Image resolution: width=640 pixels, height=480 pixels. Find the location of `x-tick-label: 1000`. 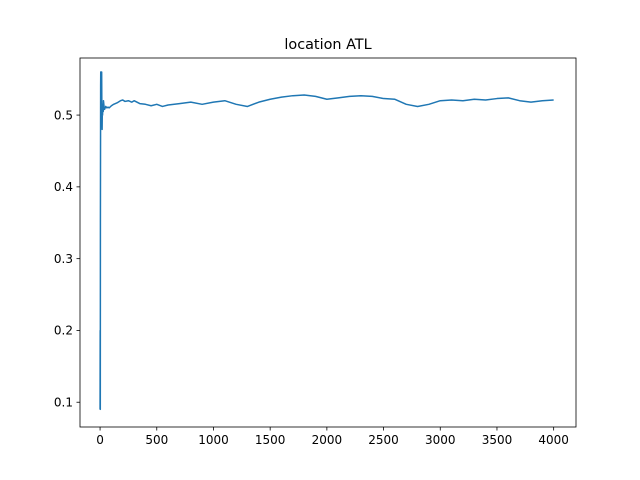

x-tick-label: 1000 is located at coordinates (213, 440).